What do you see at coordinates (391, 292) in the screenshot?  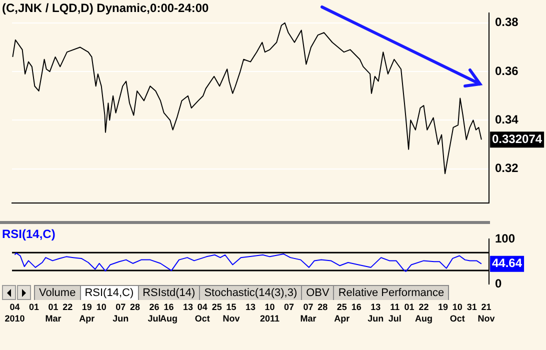 I see `text: Relative Performance` at bounding box center [391, 292].